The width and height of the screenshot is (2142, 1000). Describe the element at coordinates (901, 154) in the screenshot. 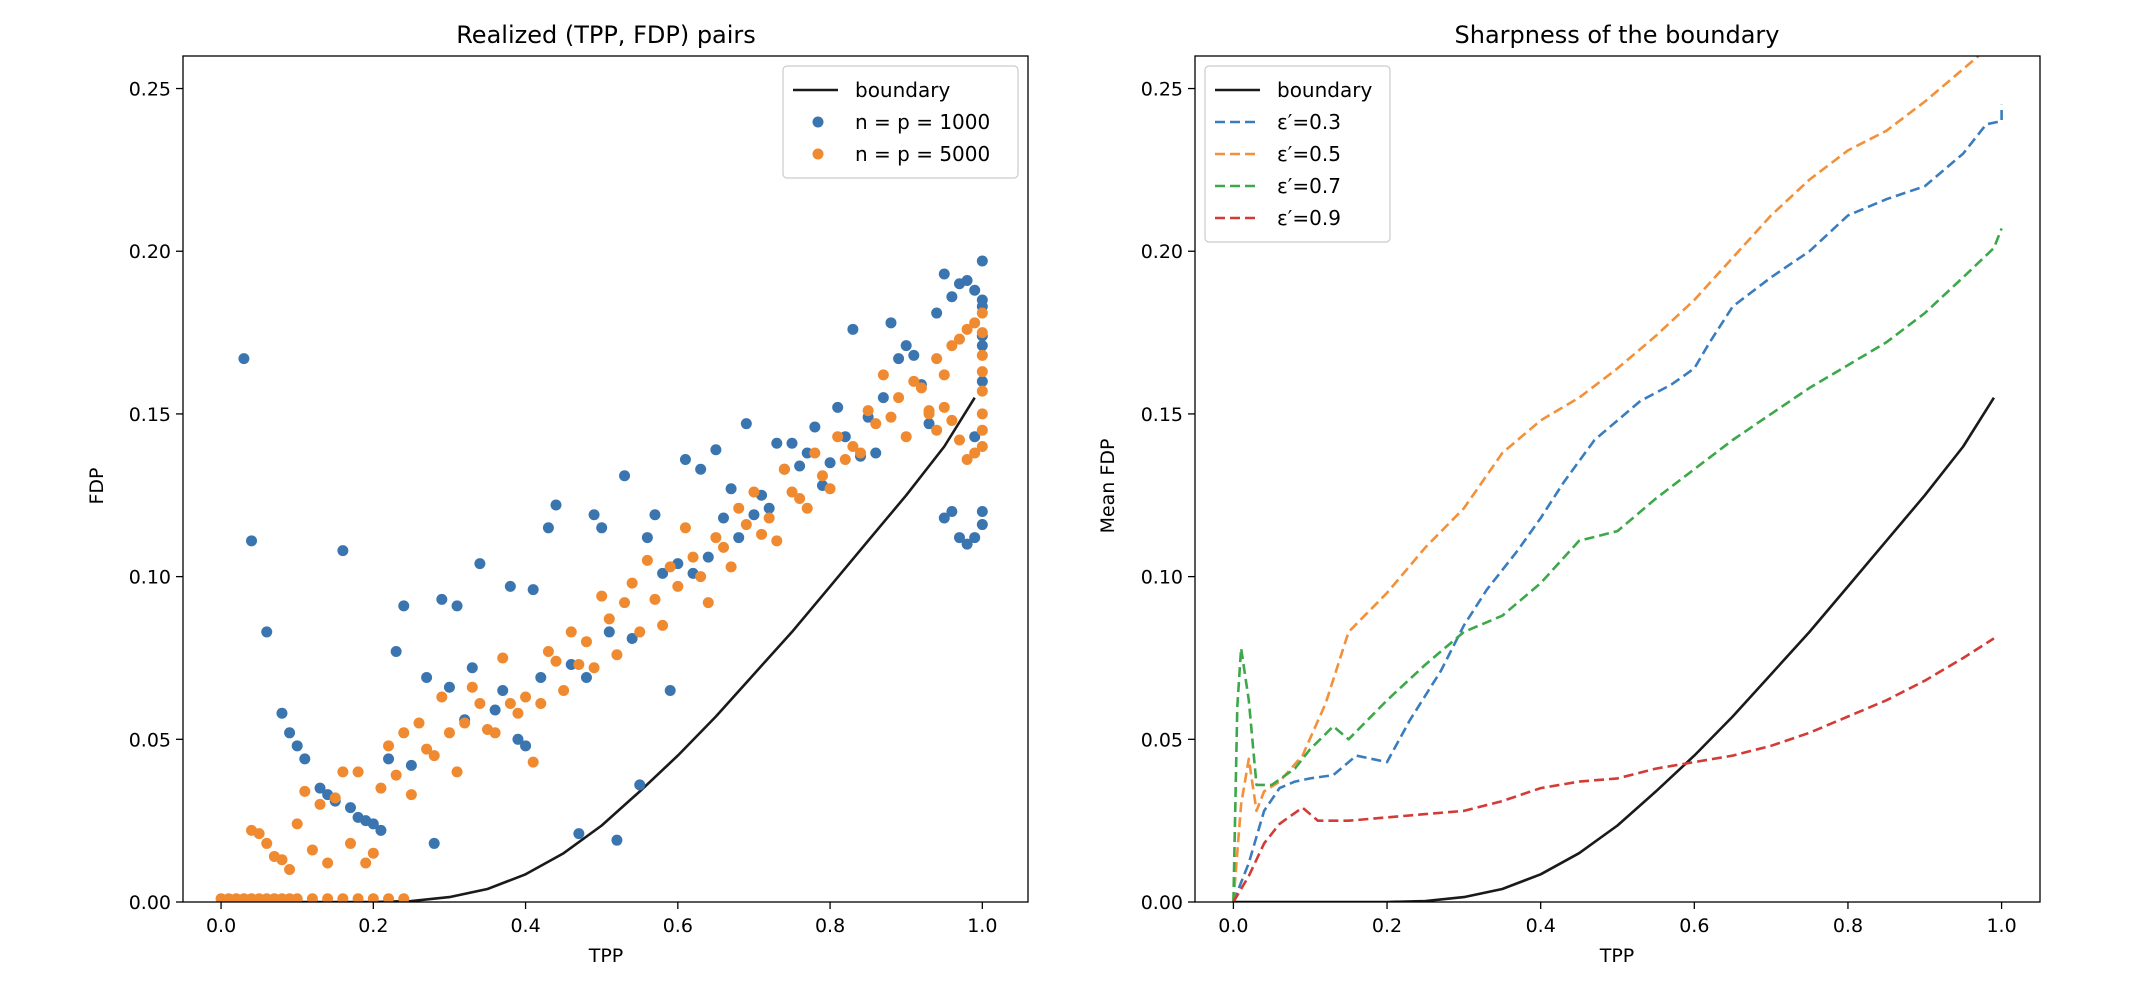

I see `legend-entry: n = p = 5000` at that location.